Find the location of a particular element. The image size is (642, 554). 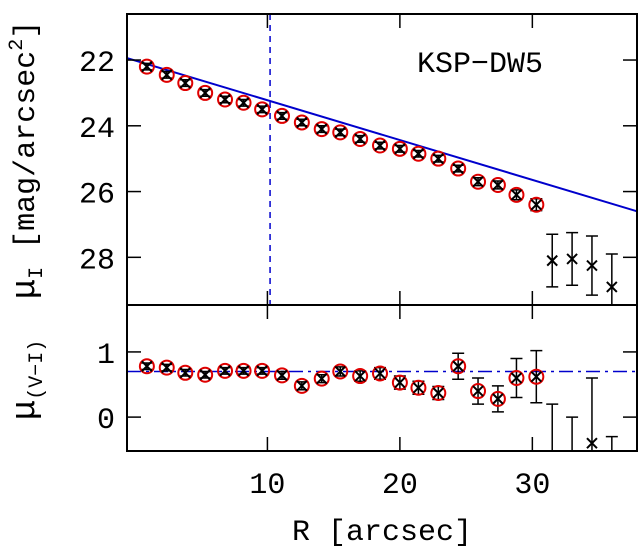

y-tick-label: 22 is located at coordinates (97, 64).